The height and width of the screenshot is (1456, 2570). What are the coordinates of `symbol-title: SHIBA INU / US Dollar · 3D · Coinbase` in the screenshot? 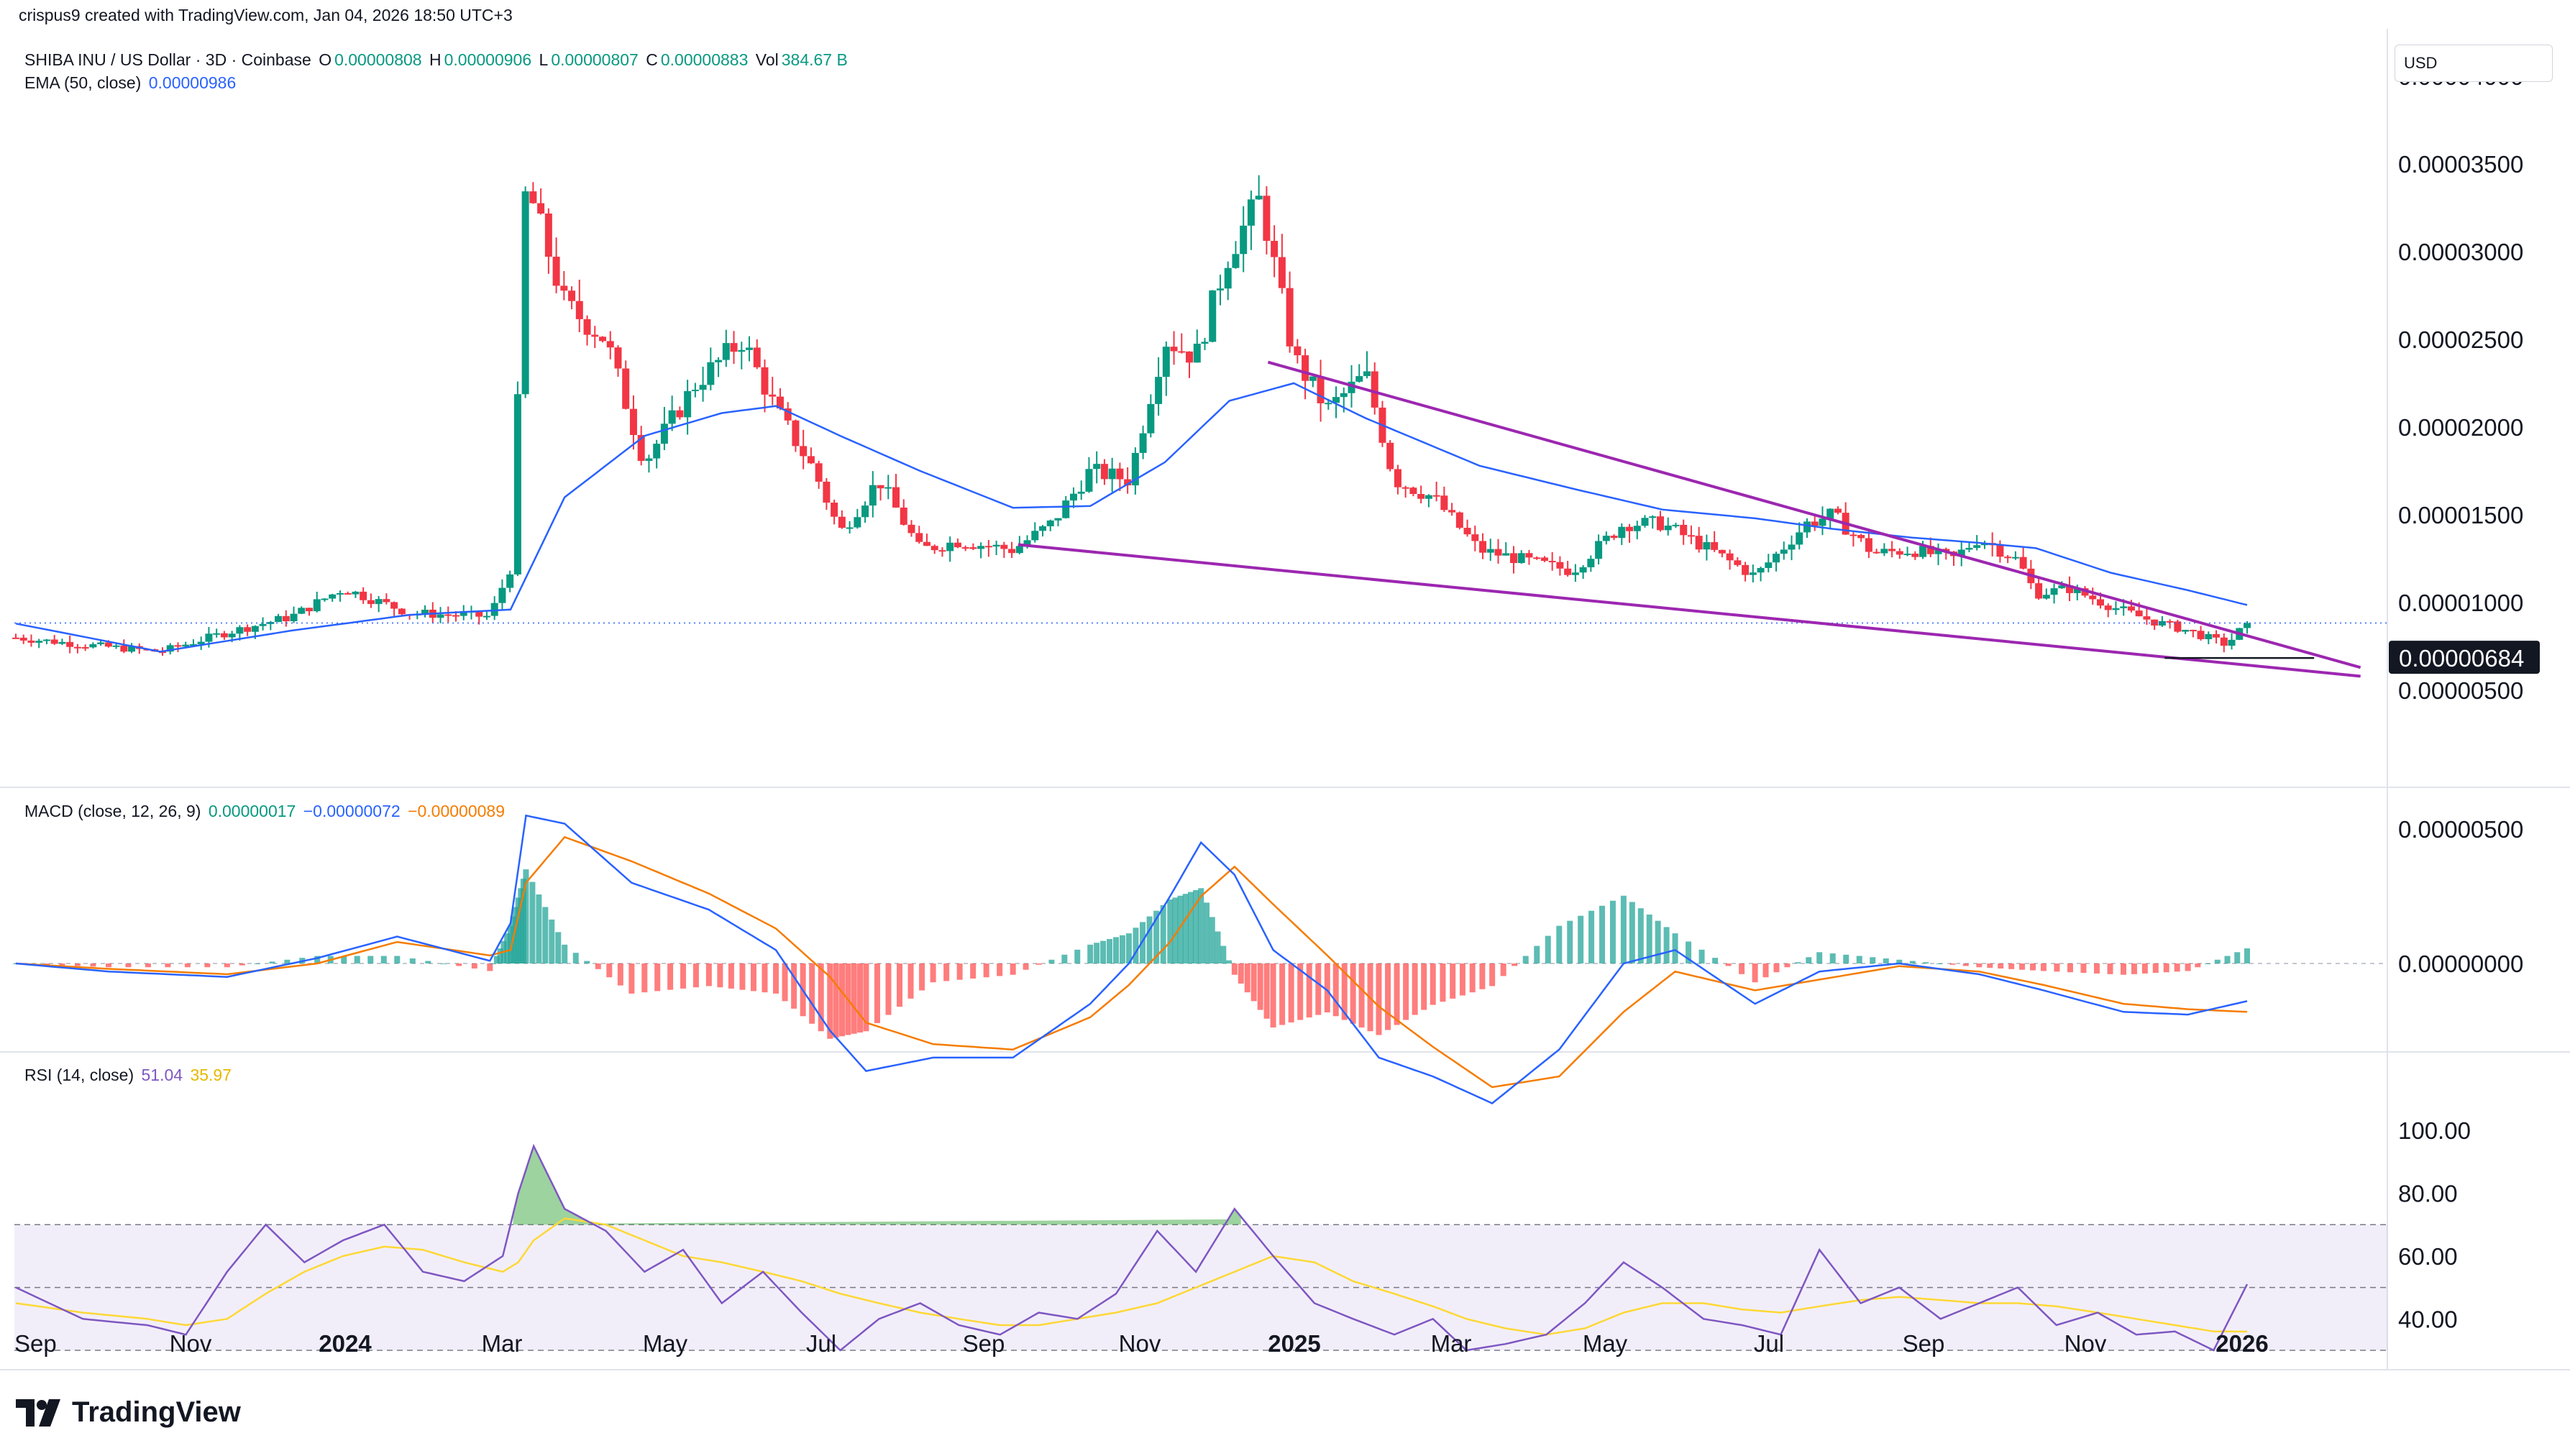 It's located at (167, 59).